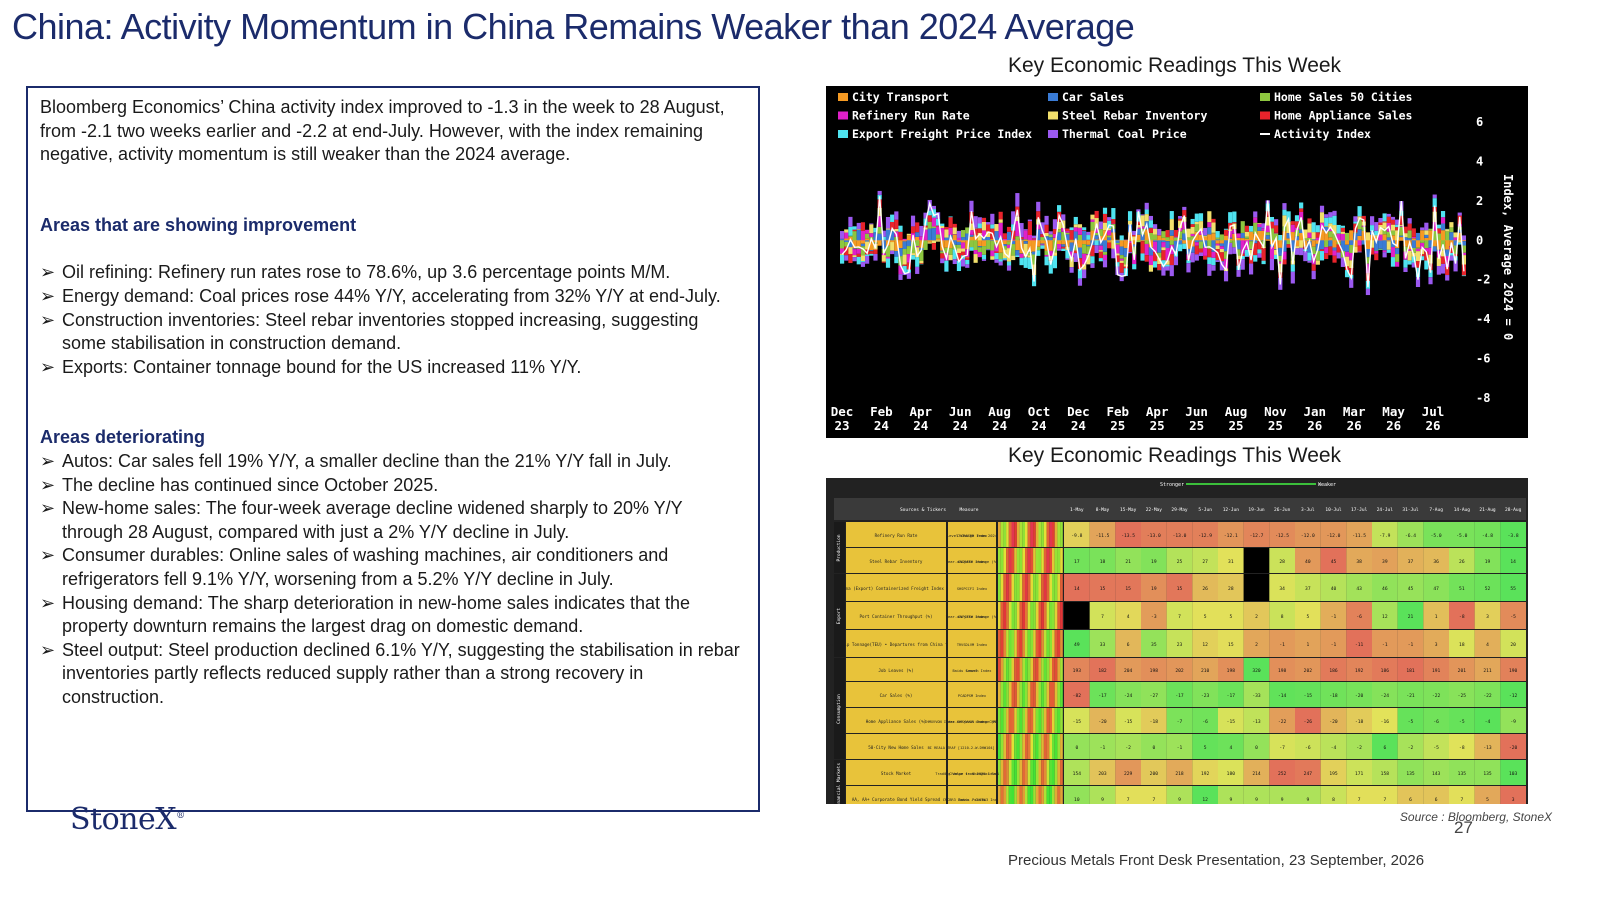  I want to click on heat-cell-value: -3.8, so click(1513, 536).